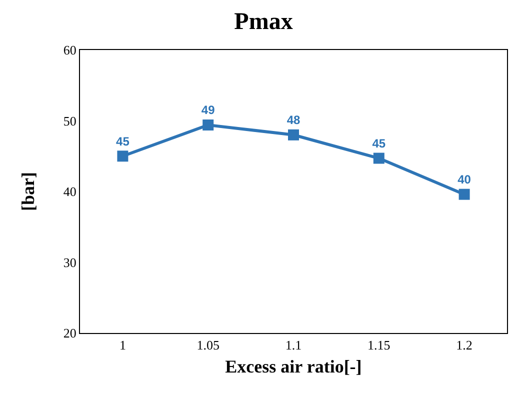 This screenshot has width=527, height=403. What do you see at coordinates (464, 345) in the screenshot?
I see `x-tick-label: 1.2` at bounding box center [464, 345].